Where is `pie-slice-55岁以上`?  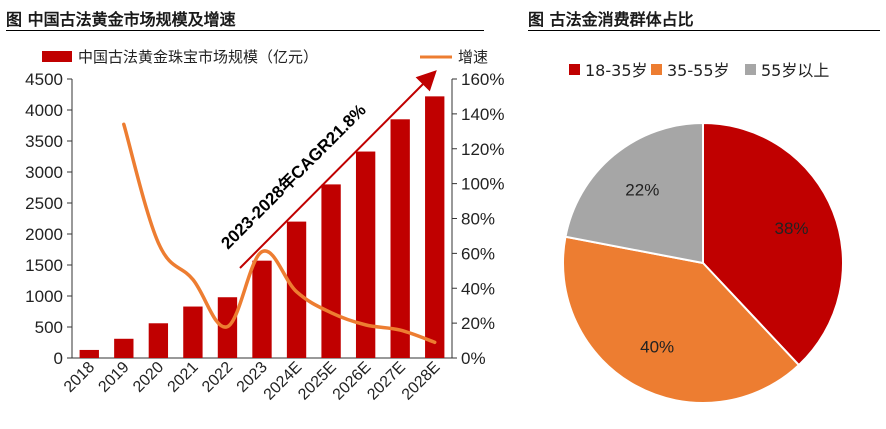 pie-slice-55岁以上 is located at coordinates (634, 193).